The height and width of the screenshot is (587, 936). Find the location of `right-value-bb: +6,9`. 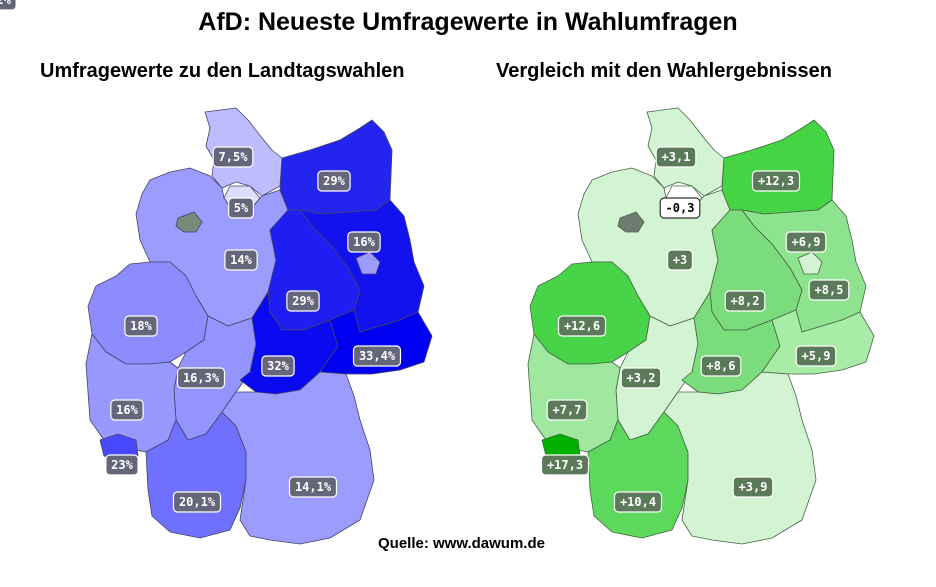

right-value-bb: +6,9 is located at coordinates (806, 242).